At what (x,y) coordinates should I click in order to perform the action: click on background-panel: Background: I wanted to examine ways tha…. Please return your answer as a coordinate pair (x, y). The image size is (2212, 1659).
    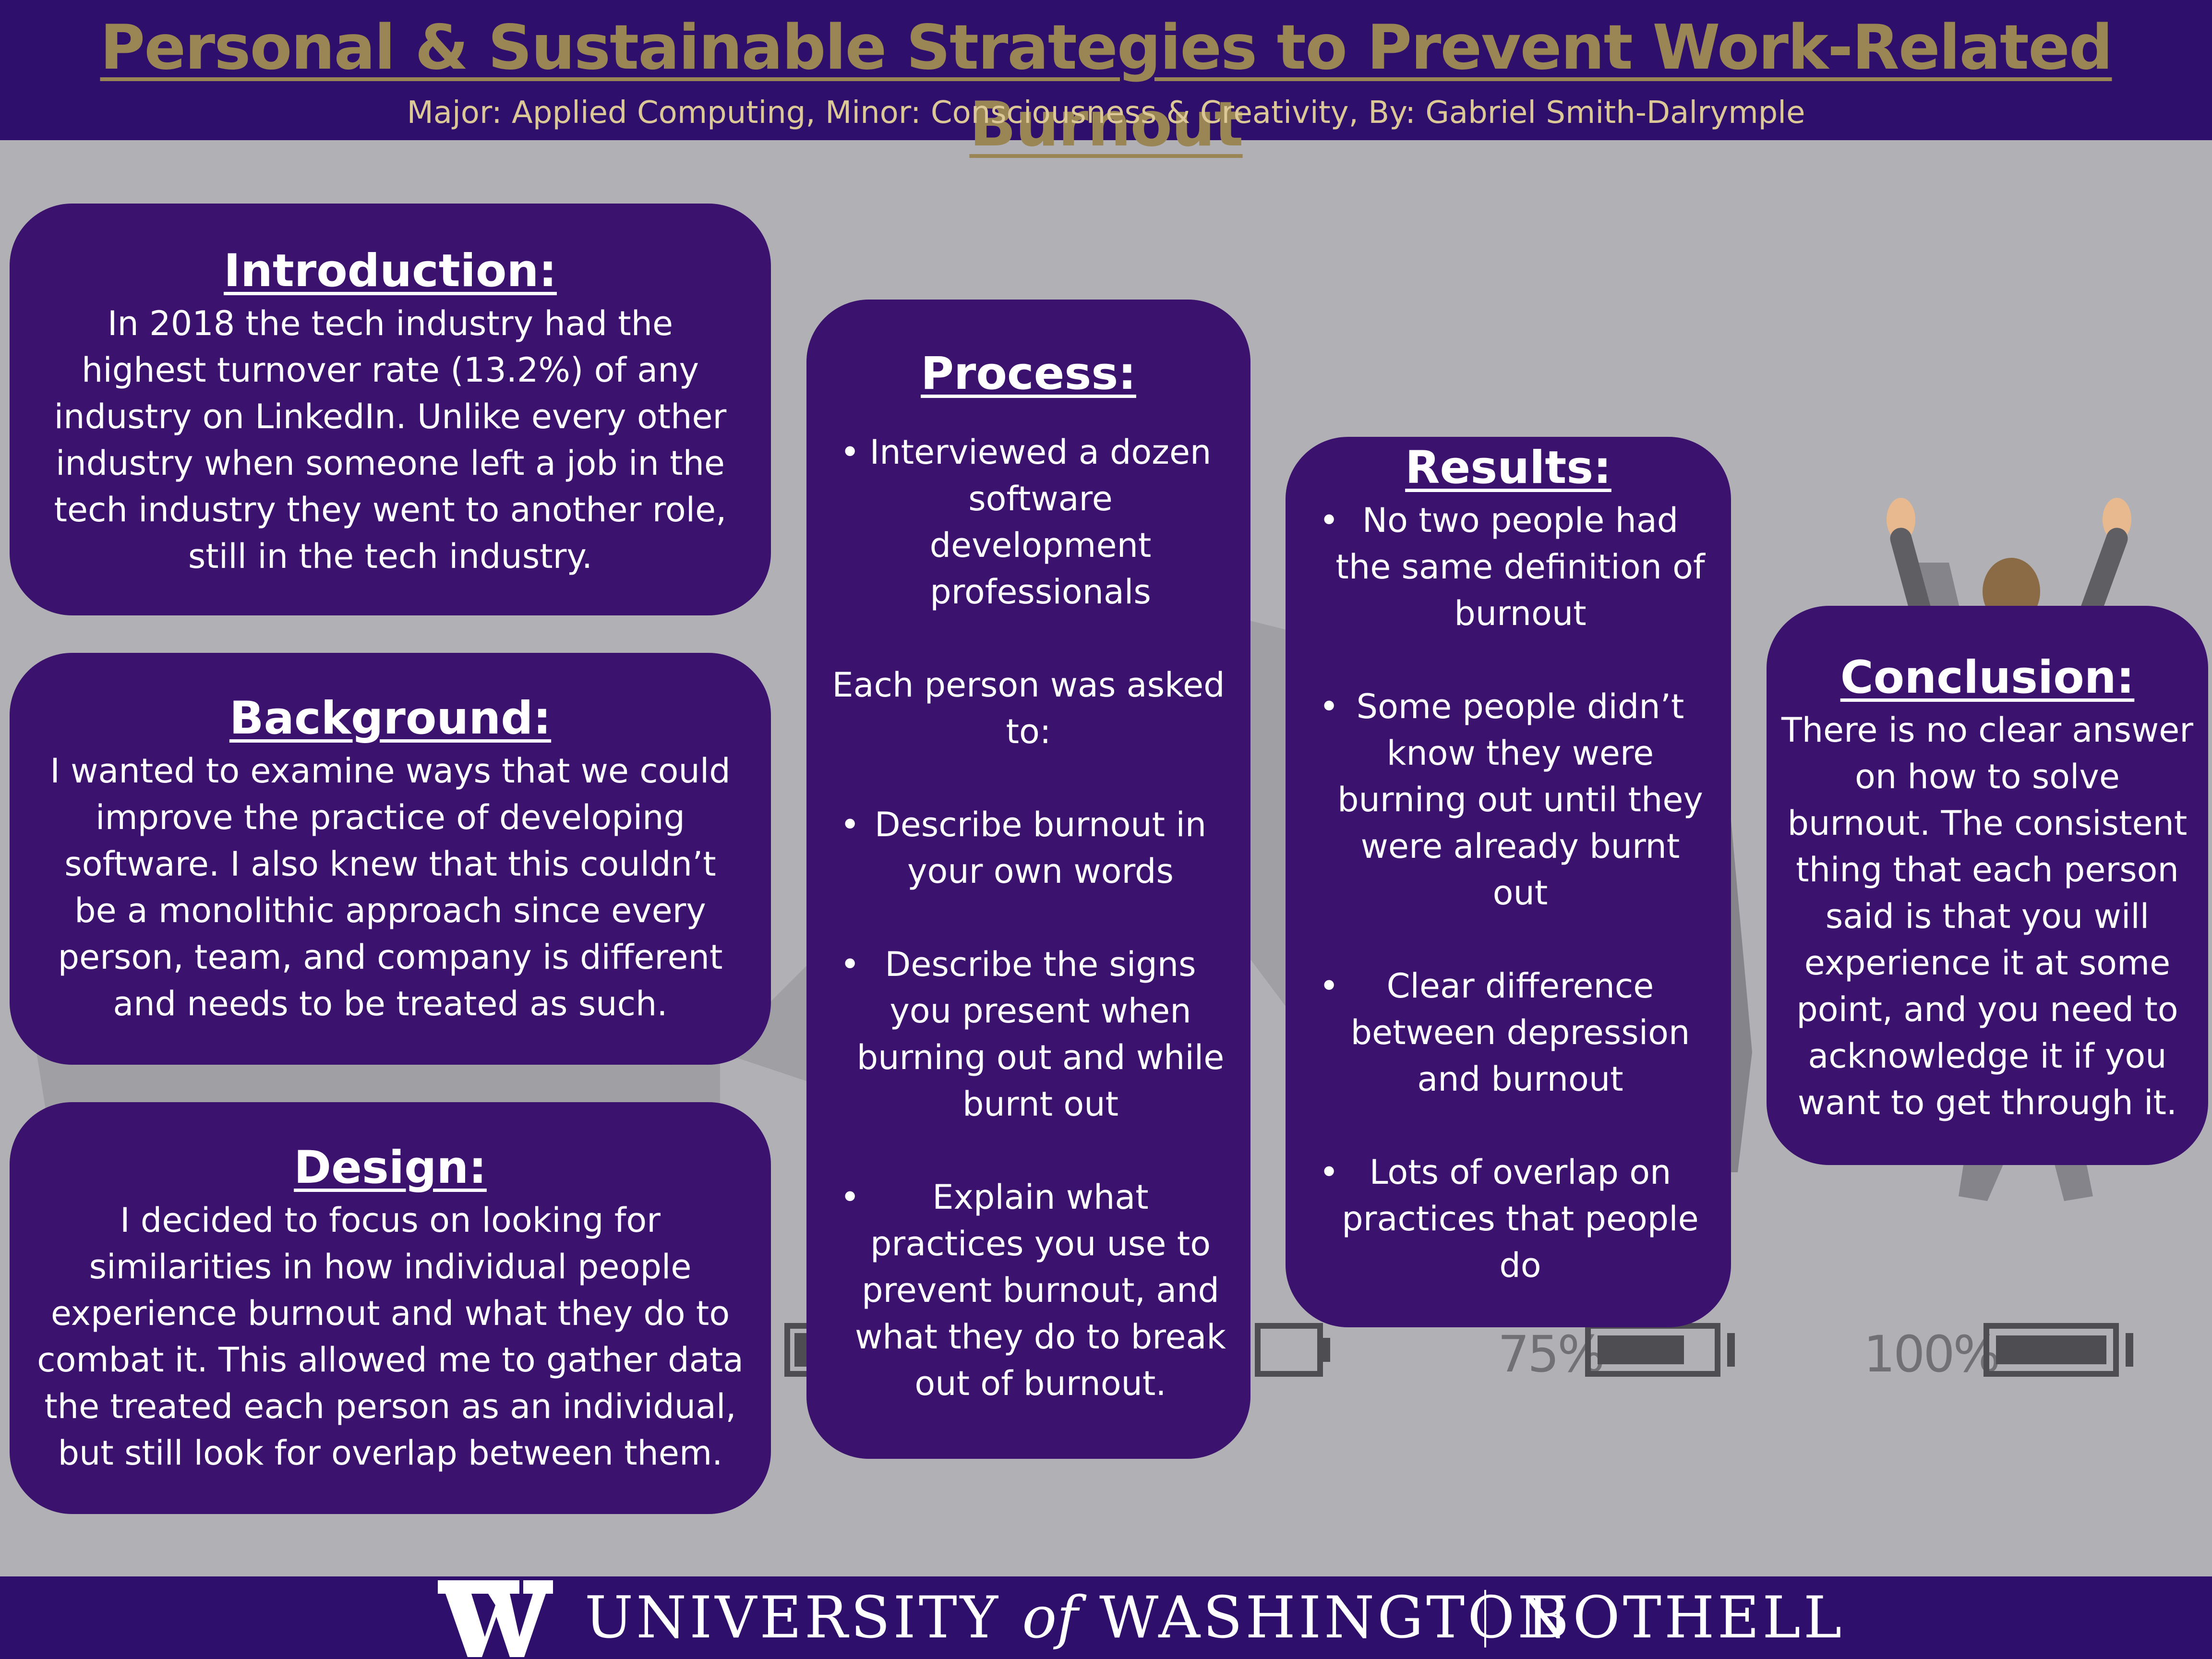
    Looking at the image, I should click on (390, 859).